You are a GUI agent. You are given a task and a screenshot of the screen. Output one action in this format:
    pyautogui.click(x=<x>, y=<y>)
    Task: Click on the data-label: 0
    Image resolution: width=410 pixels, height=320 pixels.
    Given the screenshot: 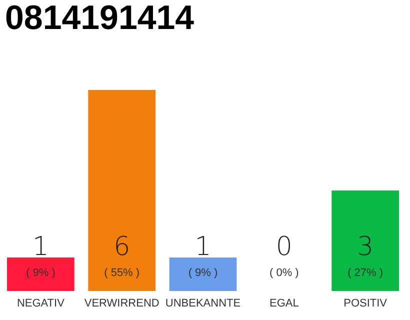 What is the action you would take?
    pyautogui.click(x=284, y=247)
    